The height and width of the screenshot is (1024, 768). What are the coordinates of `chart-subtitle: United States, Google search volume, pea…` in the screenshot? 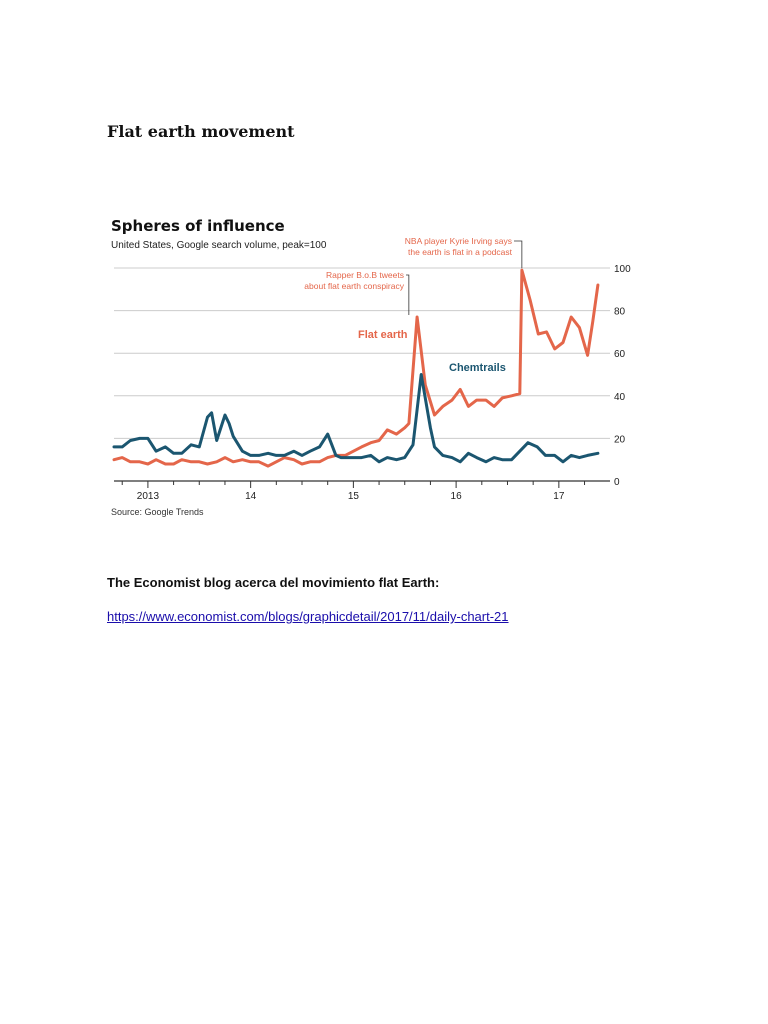 It's located at (219, 245).